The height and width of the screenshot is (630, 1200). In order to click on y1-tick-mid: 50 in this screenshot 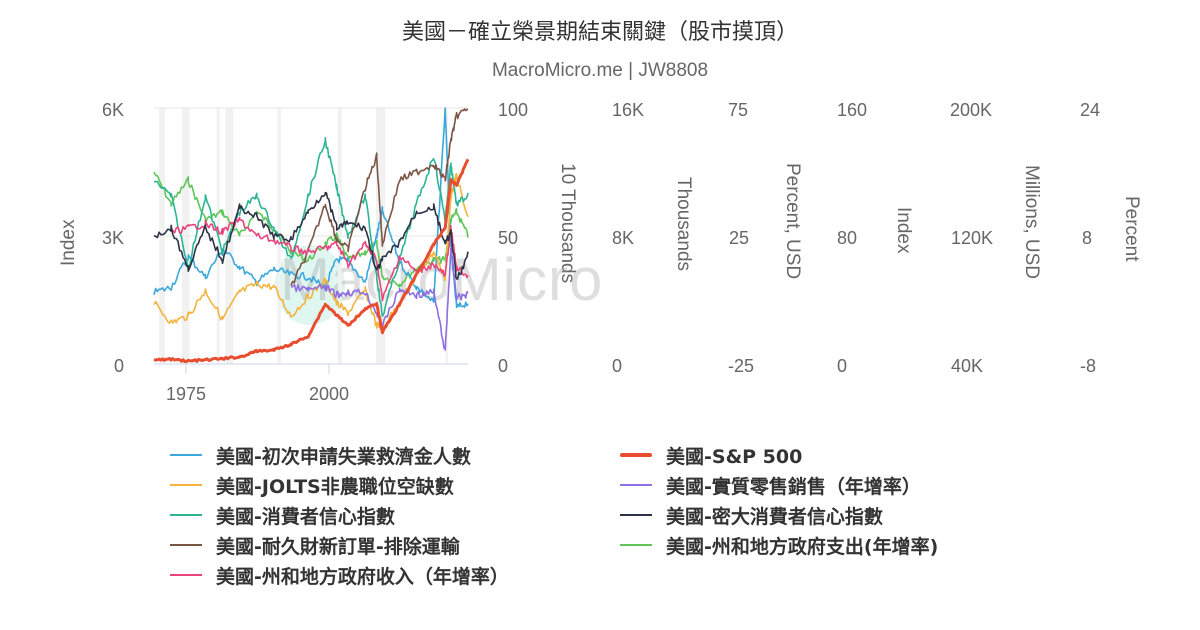, I will do `click(508, 238)`.